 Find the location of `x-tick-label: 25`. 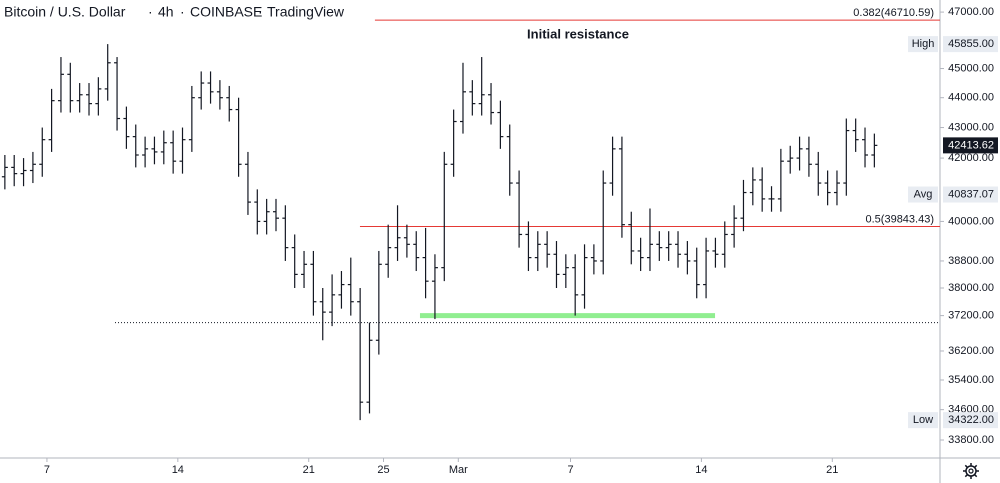

x-tick-label: 25 is located at coordinates (383, 470).